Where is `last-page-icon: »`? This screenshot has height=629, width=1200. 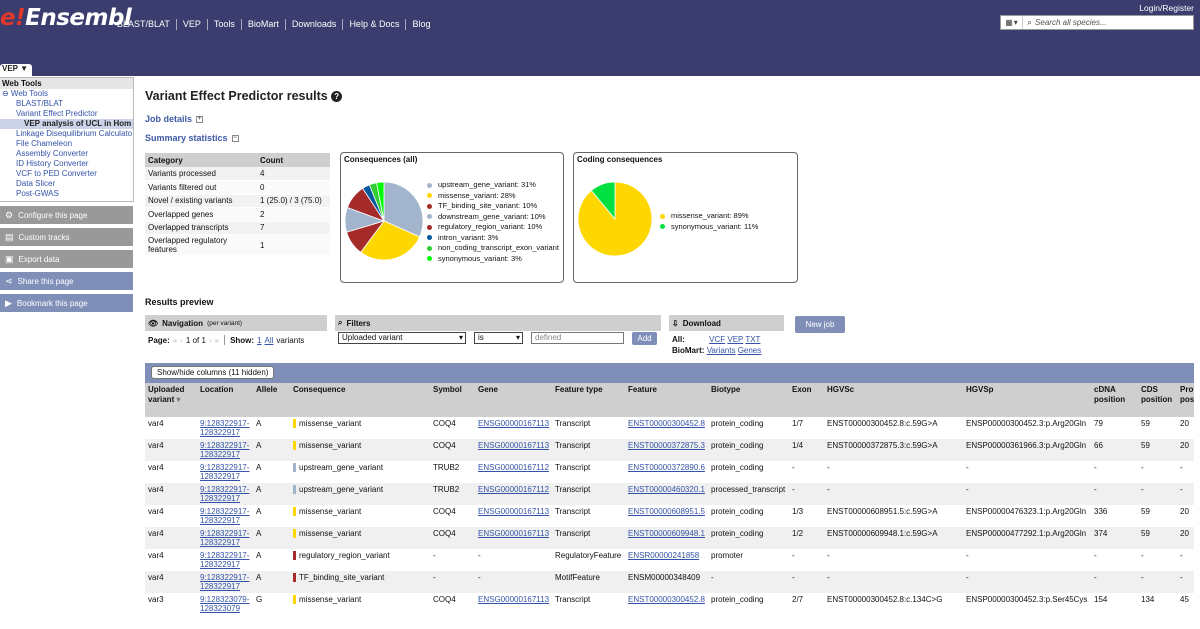 last-page-icon: » is located at coordinates (217, 340).